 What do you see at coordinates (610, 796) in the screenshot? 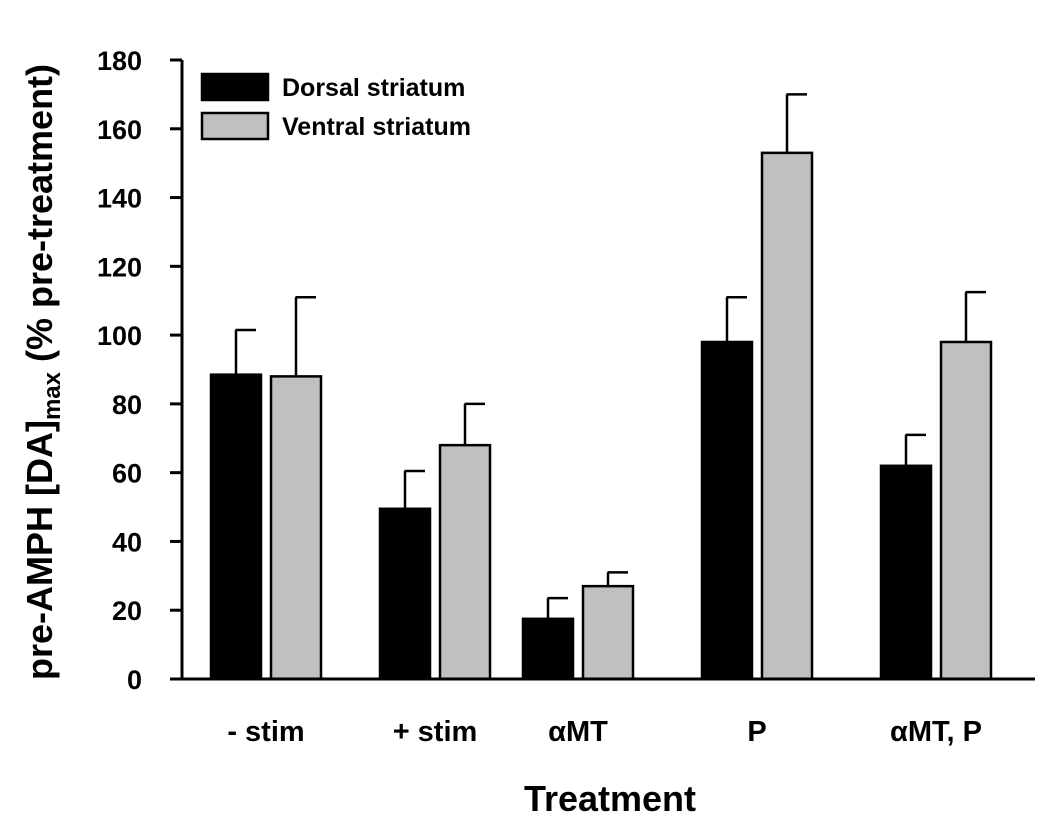
I see `x-axis-title: Treatment` at bounding box center [610, 796].